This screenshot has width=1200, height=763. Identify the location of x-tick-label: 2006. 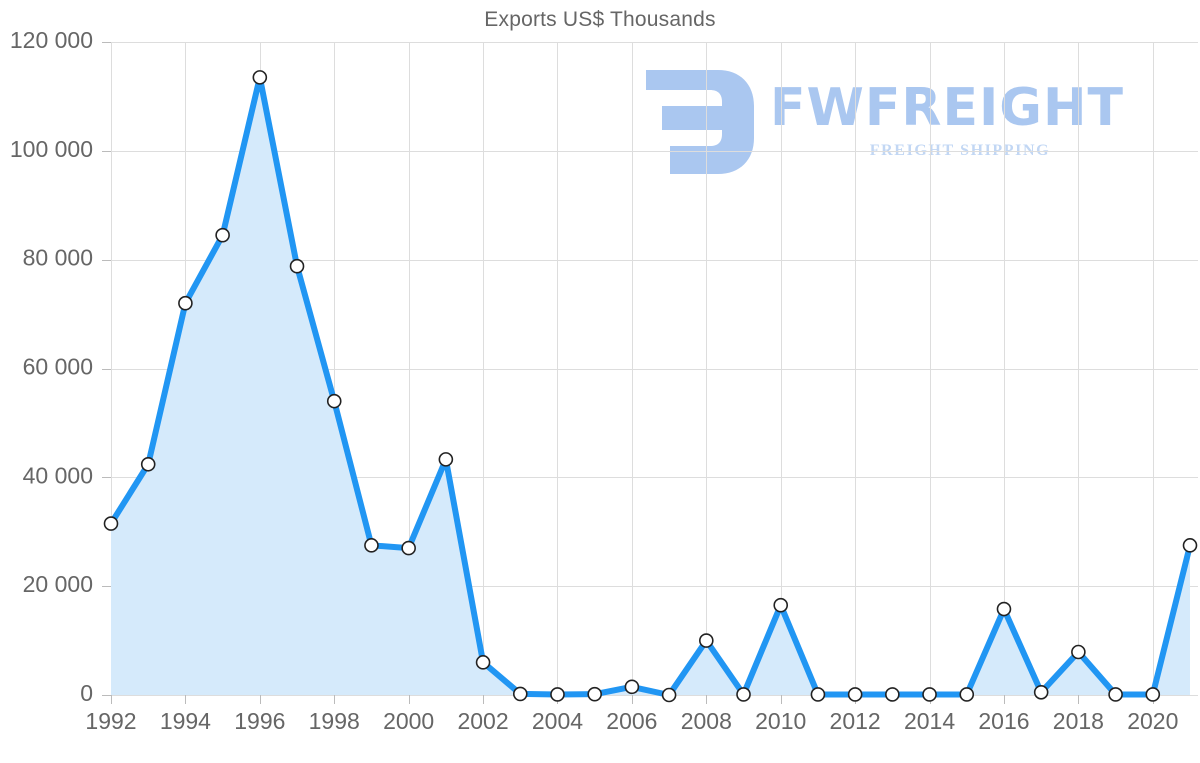
(631, 721).